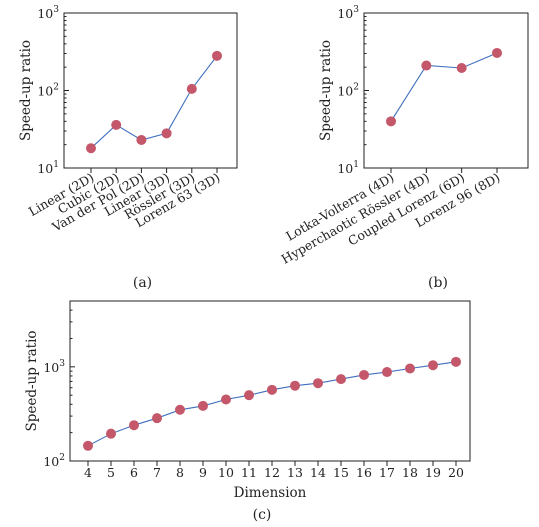  I want to click on x-axis-label: Dimension, so click(270, 493).